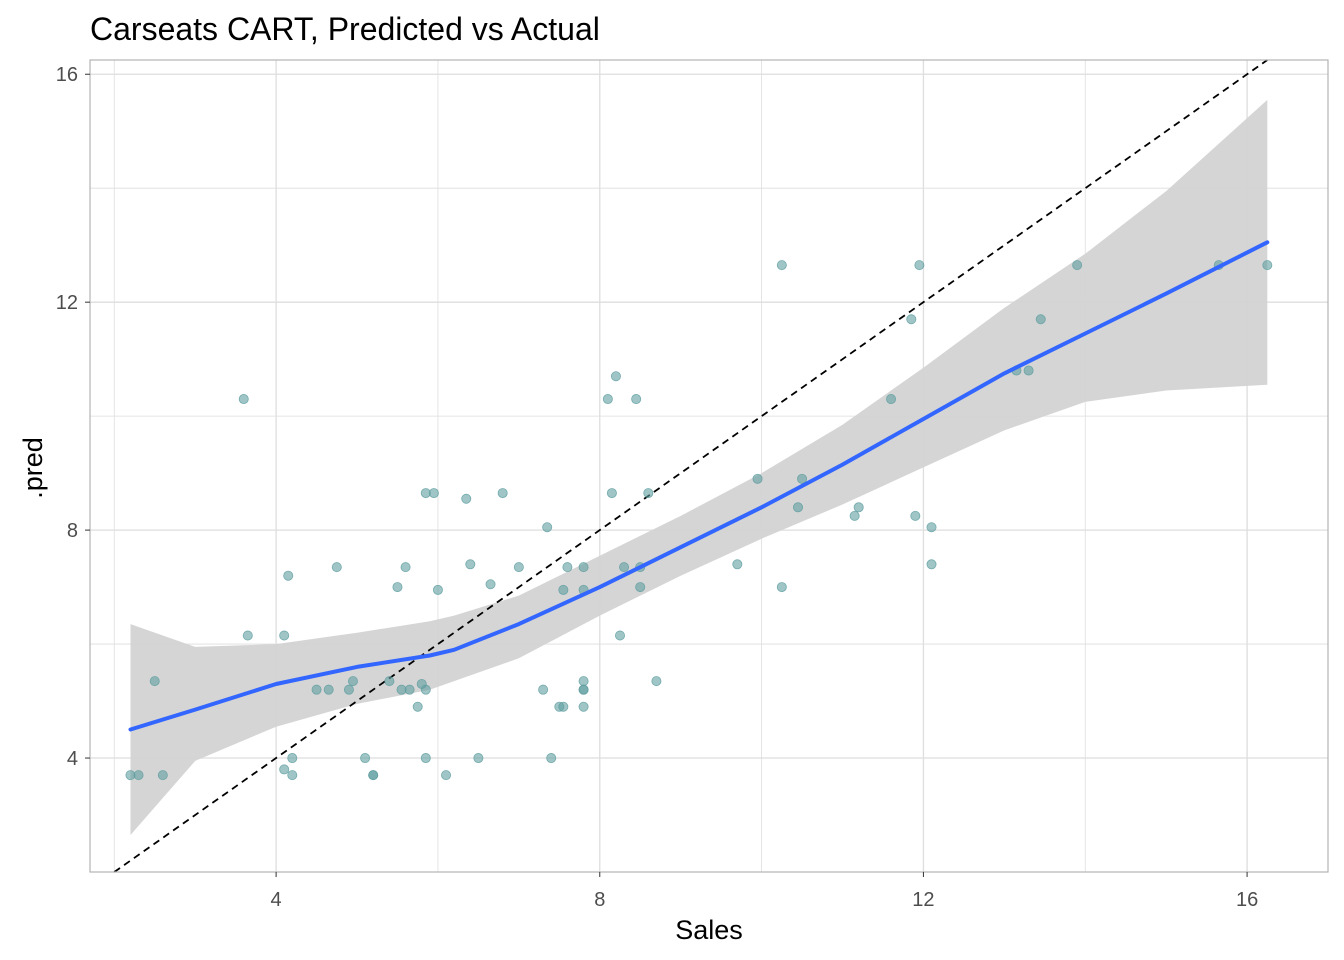 The height and width of the screenshot is (960, 1344). What do you see at coordinates (599, 900) in the screenshot?
I see `x-tick-label: 8` at bounding box center [599, 900].